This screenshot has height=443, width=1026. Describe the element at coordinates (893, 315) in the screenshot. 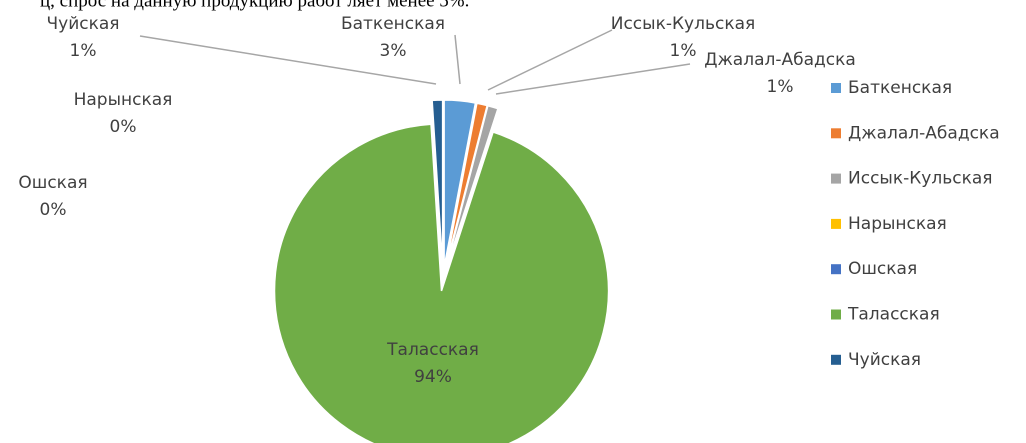

I see `legend-label: Таласская` at that location.